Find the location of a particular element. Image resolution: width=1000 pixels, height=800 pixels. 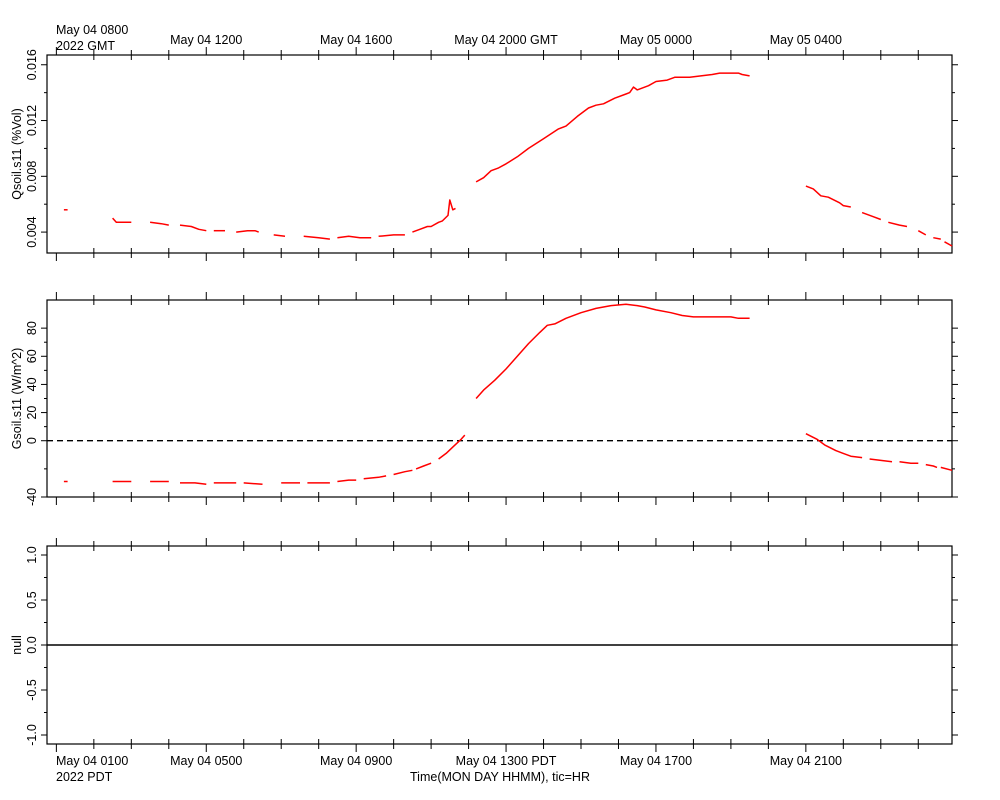

y-tick-label: -0.5 is located at coordinates (32, 690).